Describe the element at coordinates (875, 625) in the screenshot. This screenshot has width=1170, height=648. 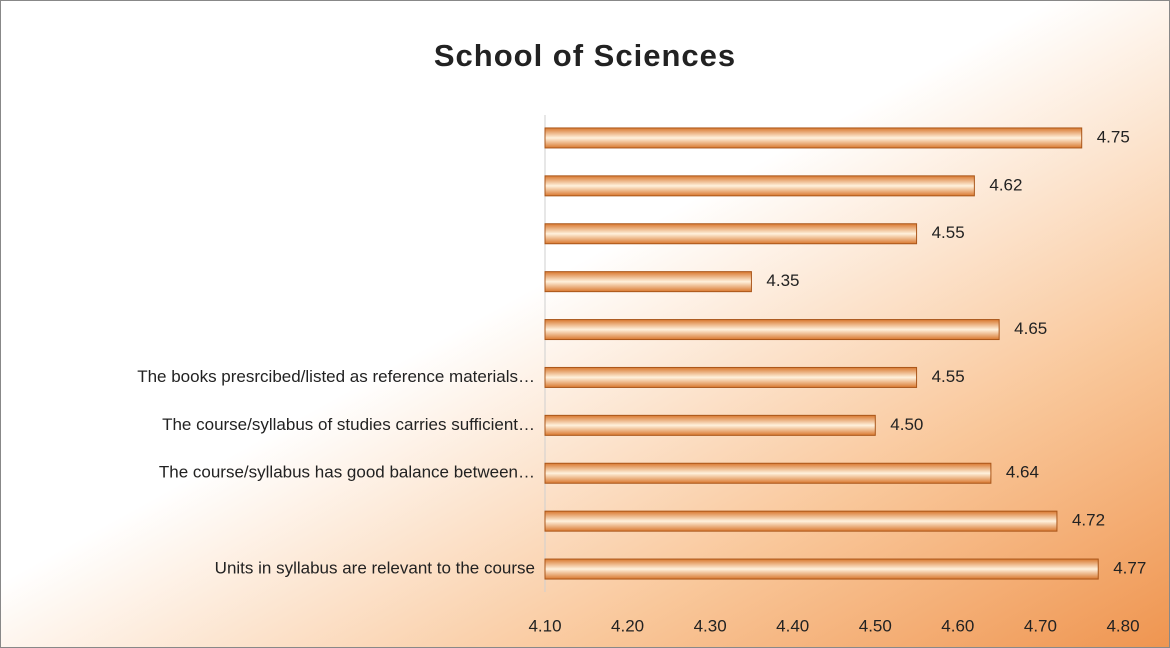
I see `x-tick-label: 4.50` at that location.